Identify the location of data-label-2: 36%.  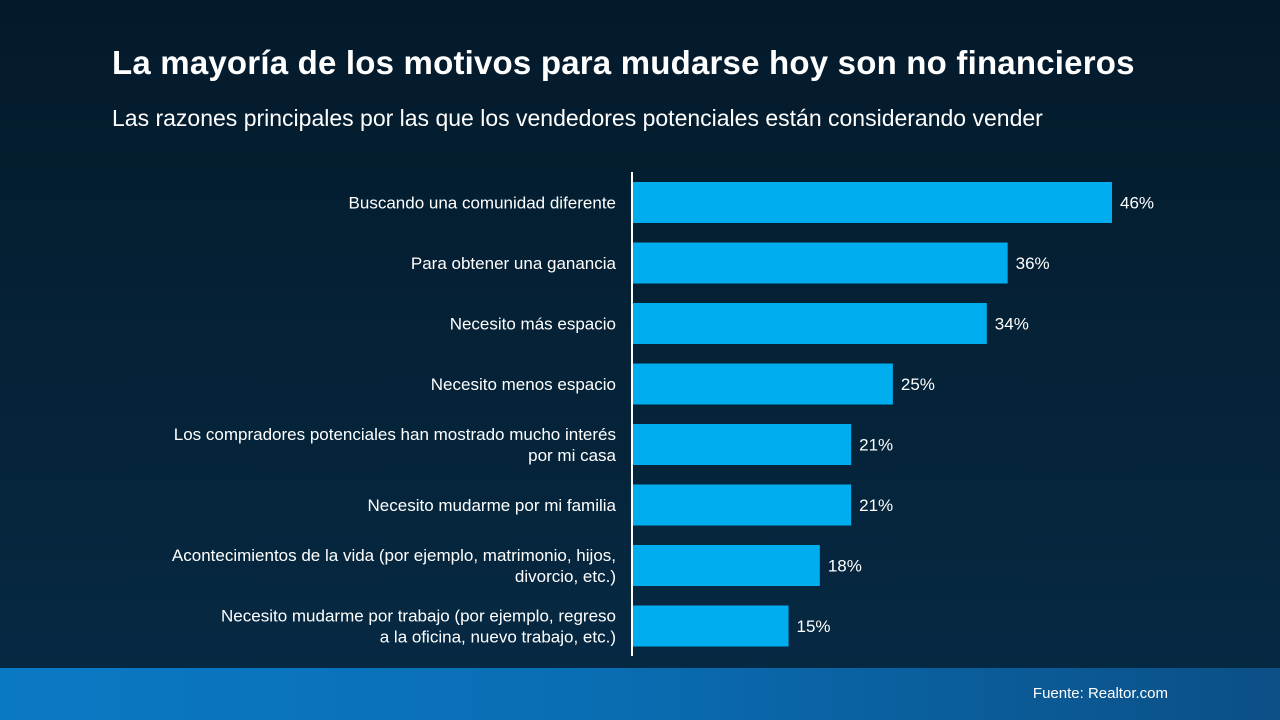
(1033, 263).